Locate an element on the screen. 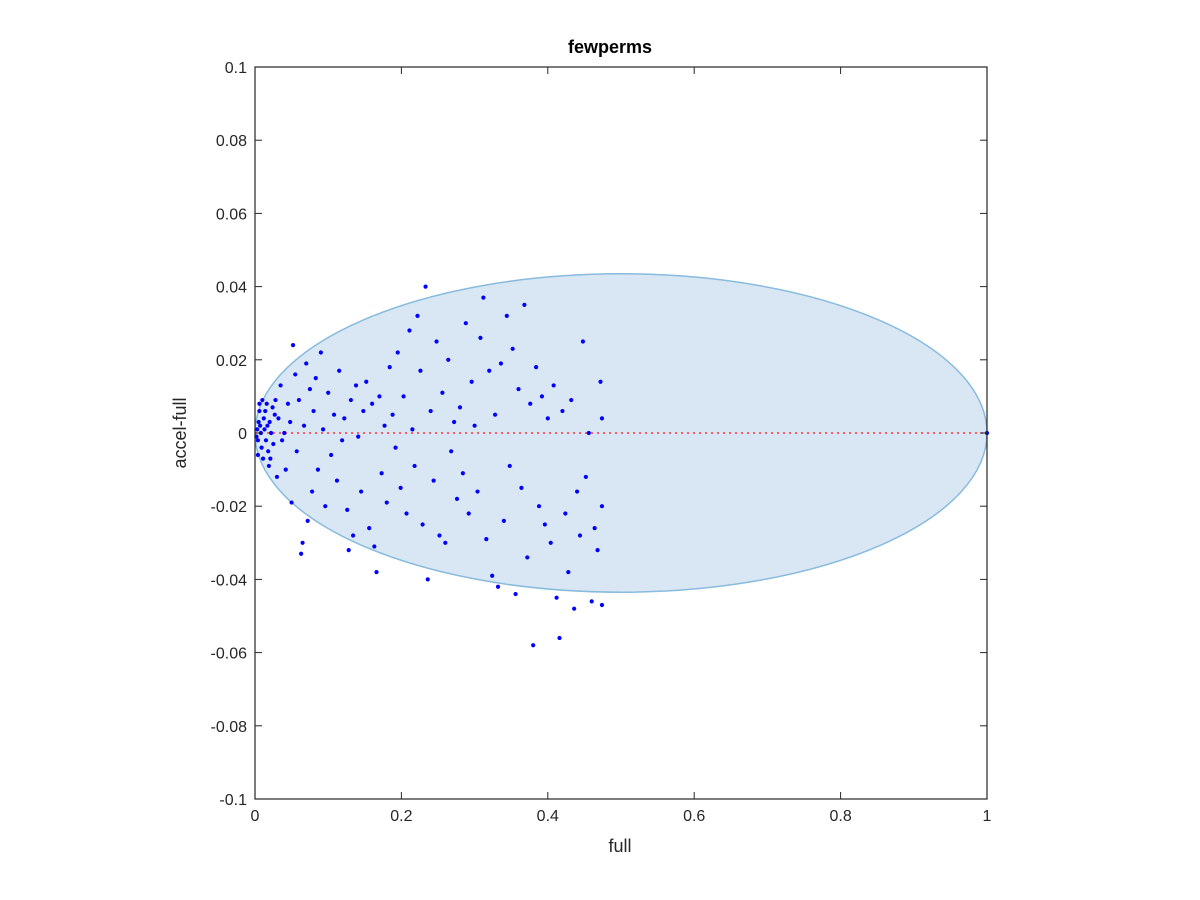 Image resolution: width=1200 pixels, height=900 pixels. y-axis-label: accel-full is located at coordinates (180, 432).